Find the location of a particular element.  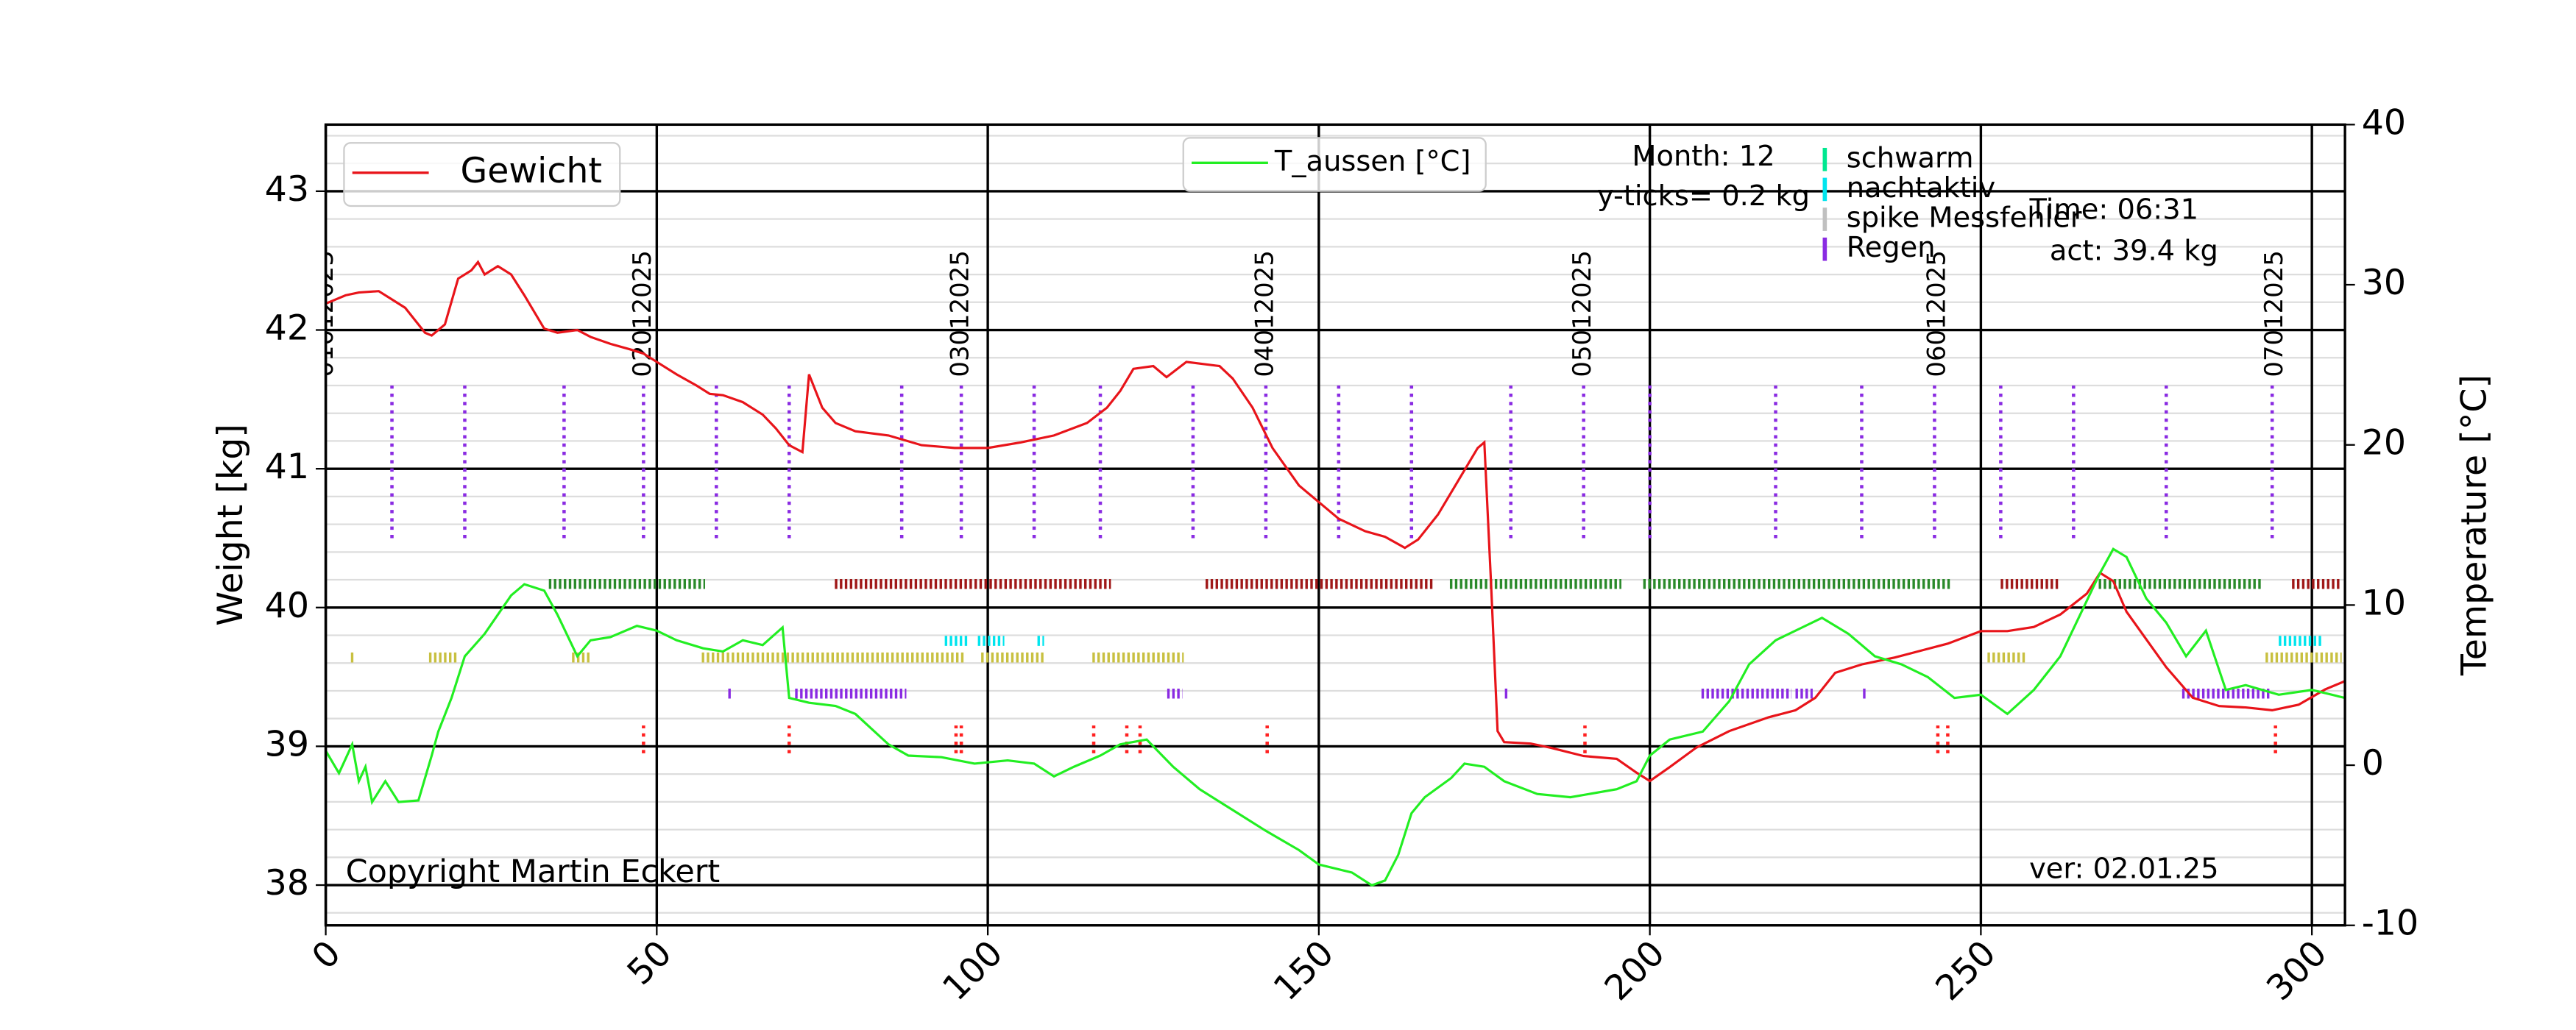

x-tick-label: 100 is located at coordinates (973, 971).